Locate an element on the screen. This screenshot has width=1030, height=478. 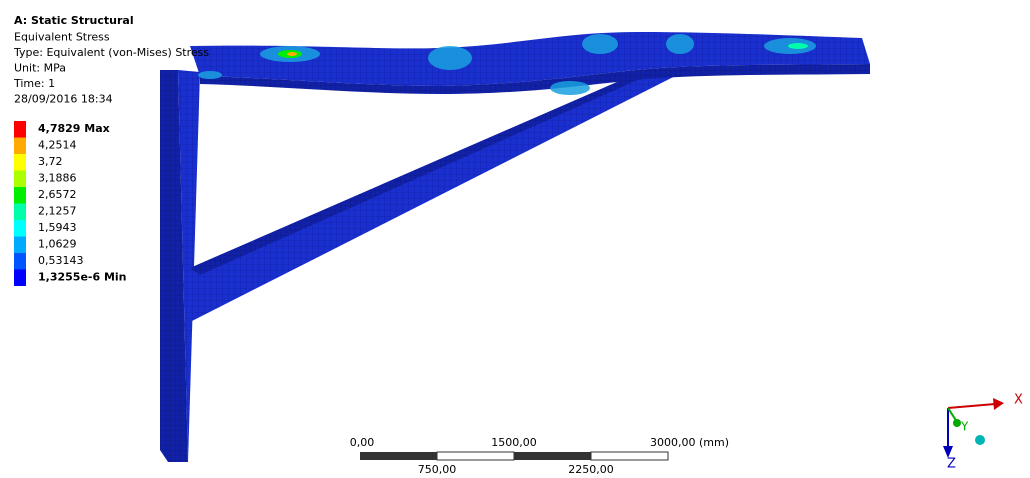
stress-patches is located at coordinates (507, 64).